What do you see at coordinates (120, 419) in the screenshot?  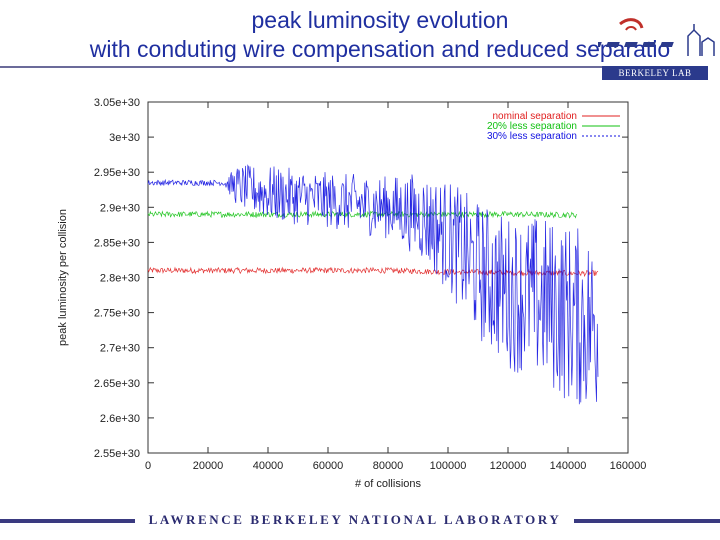 I see `y-tick-label: 2.6e+30` at bounding box center [120, 419].